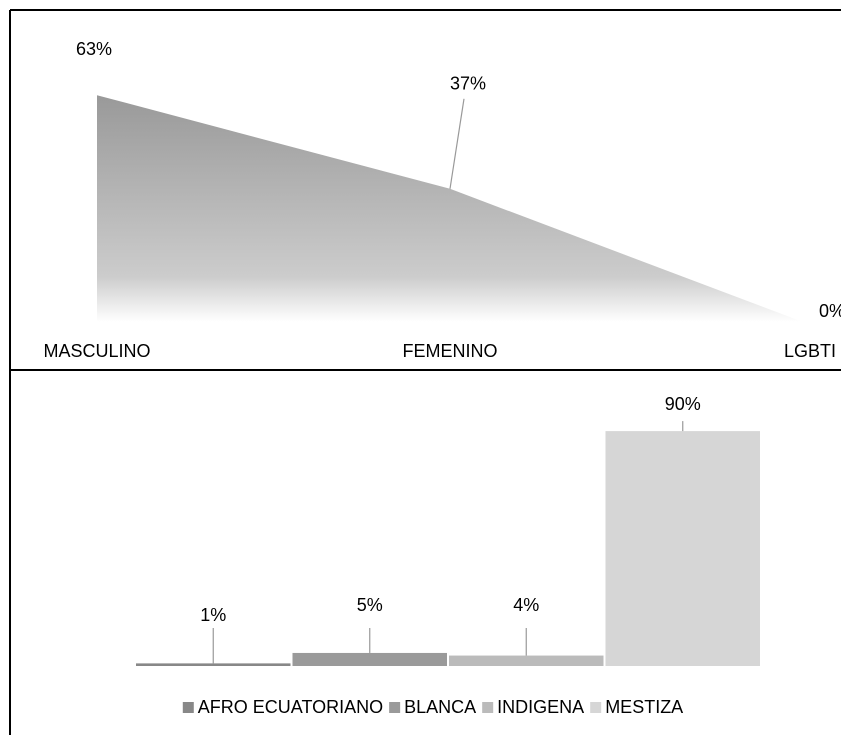 The width and height of the screenshot is (841, 735). Describe the element at coordinates (96, 351) in the screenshot. I see `x-tick-label: MASCULINO` at that location.